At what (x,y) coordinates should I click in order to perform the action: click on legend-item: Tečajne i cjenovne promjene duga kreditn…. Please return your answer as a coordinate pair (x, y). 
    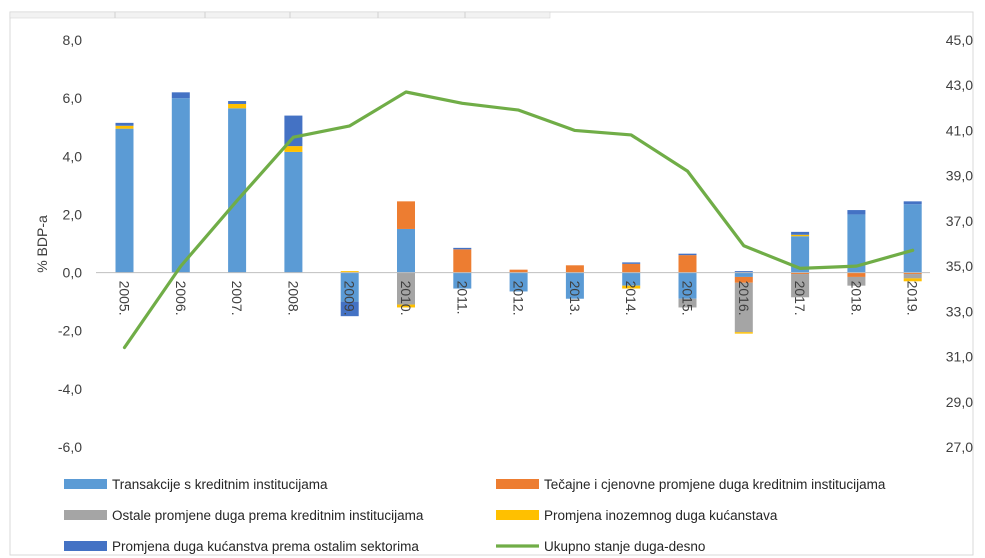
    Looking at the image, I should click on (691, 484).